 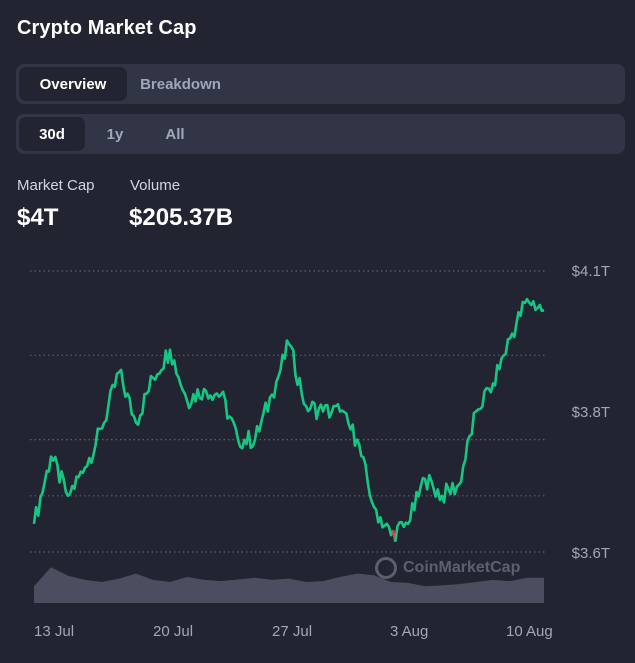 I want to click on range-all-button: All, so click(x=175, y=134).